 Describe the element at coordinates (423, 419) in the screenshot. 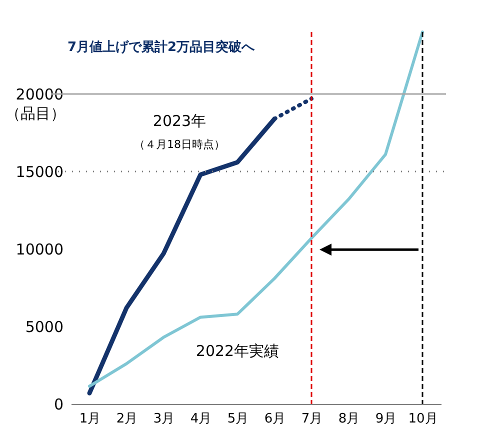

I see `x-tick-label: 10月` at that location.